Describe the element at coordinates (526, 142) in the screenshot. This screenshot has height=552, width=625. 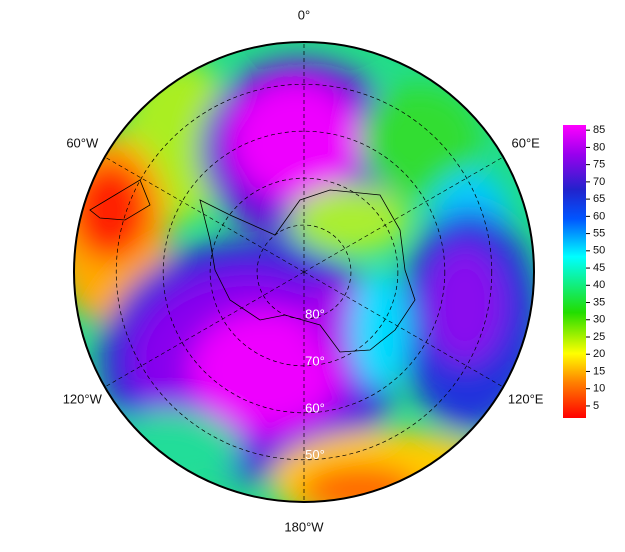
I see `meridian-label: 60°E` at that location.